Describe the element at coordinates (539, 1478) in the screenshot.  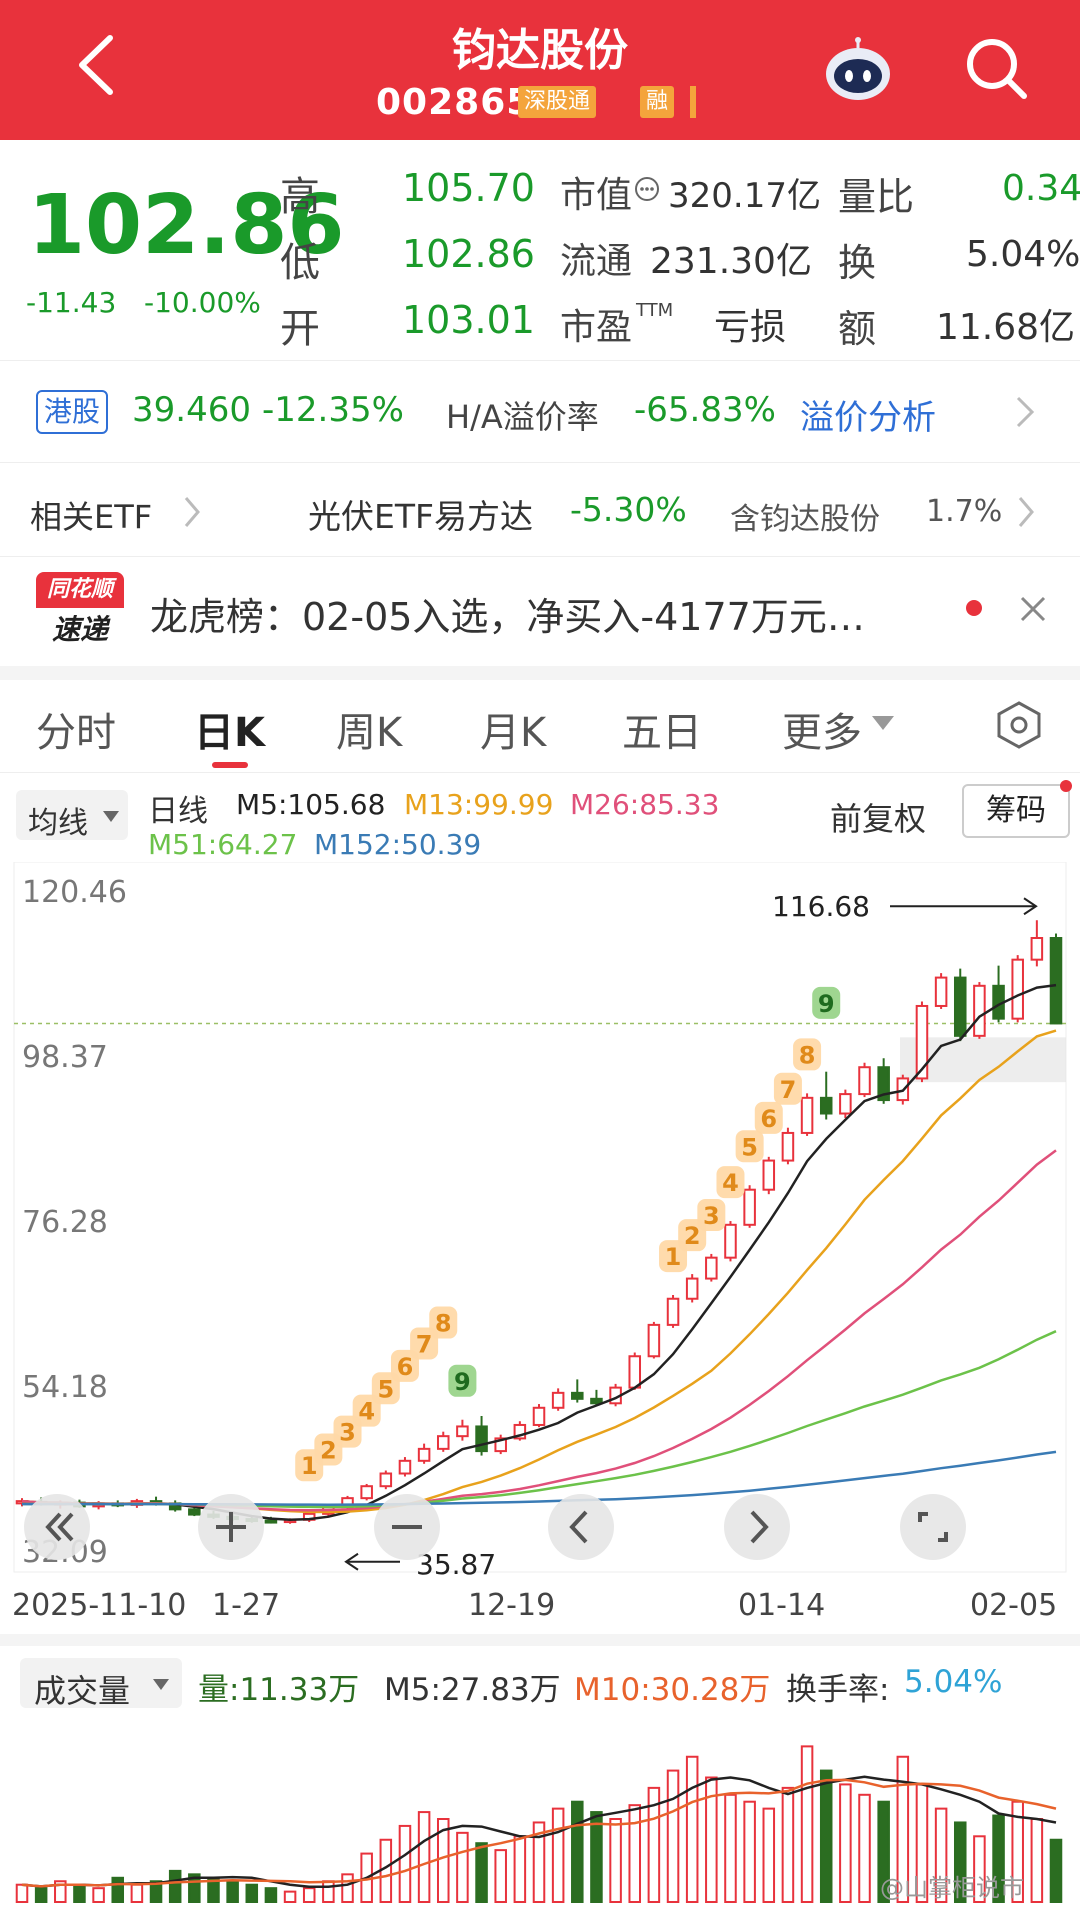
I see `ma-line-m152` at that location.